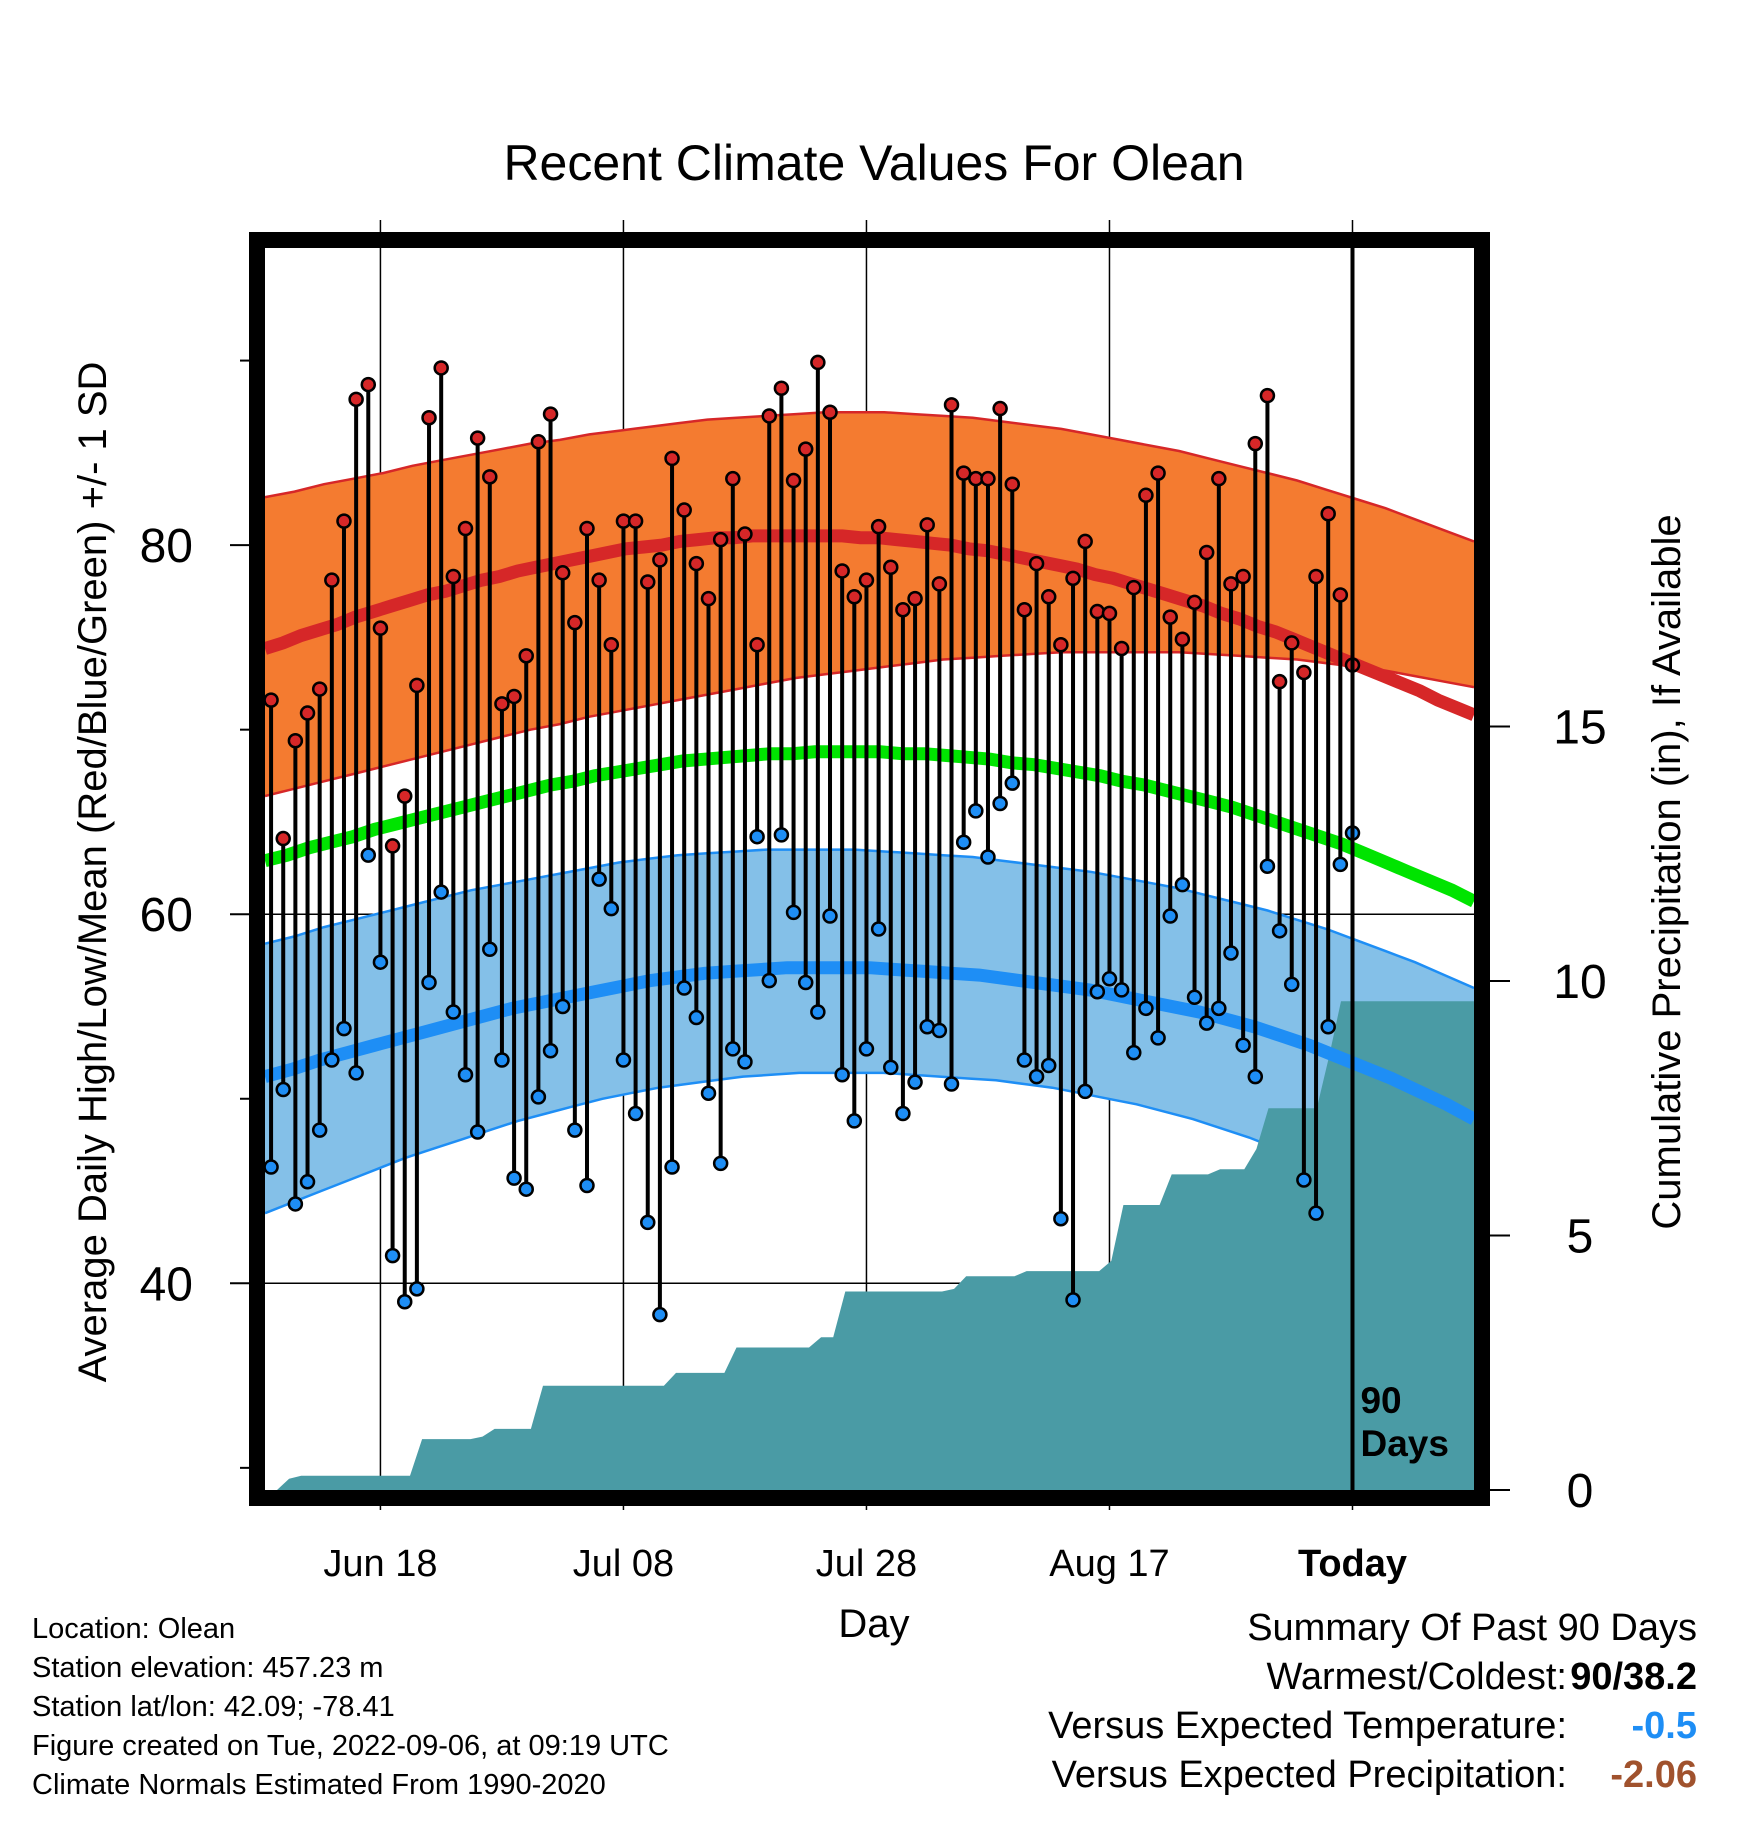 This screenshot has height=1828, width=1748. What do you see at coordinates (1404, 1422) in the screenshot?
I see `today-marker-label: 90 Days` at bounding box center [1404, 1422].